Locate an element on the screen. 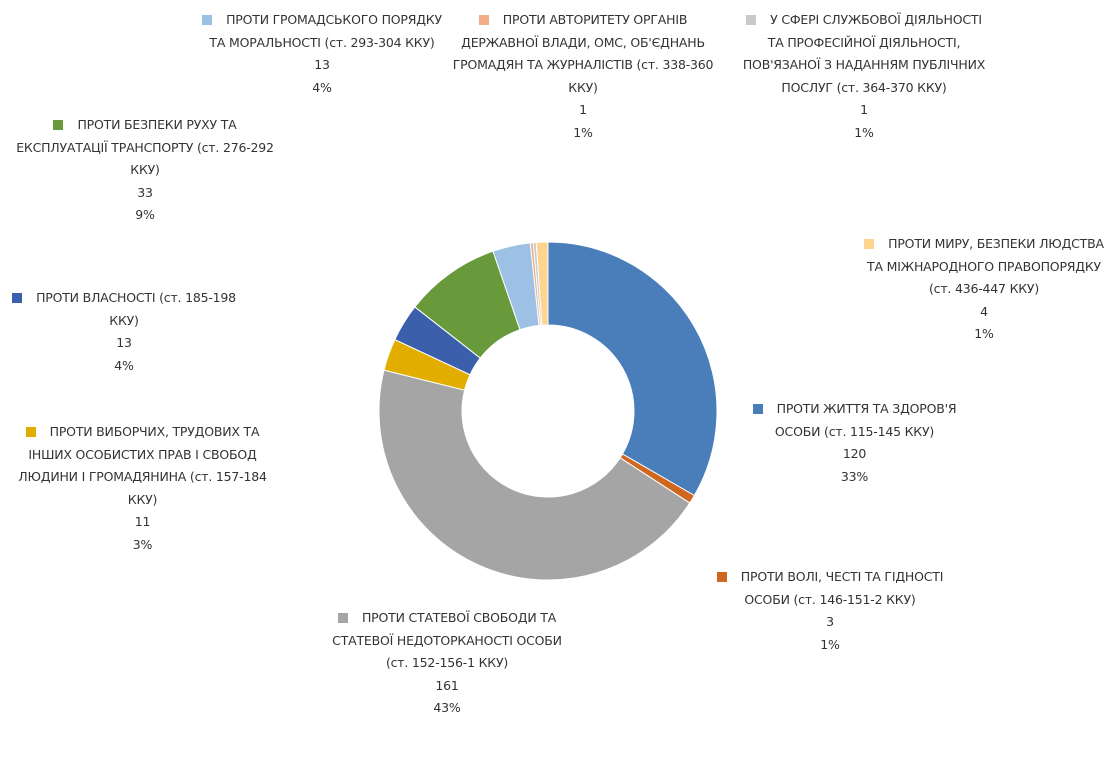 The image size is (1116, 784). percent-label: 33% is located at coordinates (854, 476).